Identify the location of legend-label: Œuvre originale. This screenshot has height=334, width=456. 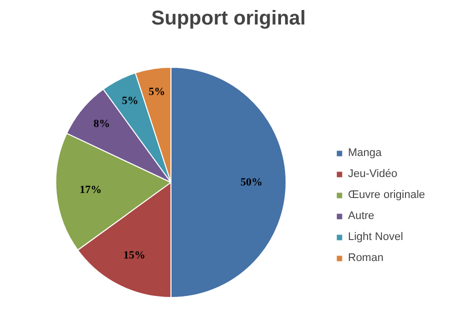
(387, 195).